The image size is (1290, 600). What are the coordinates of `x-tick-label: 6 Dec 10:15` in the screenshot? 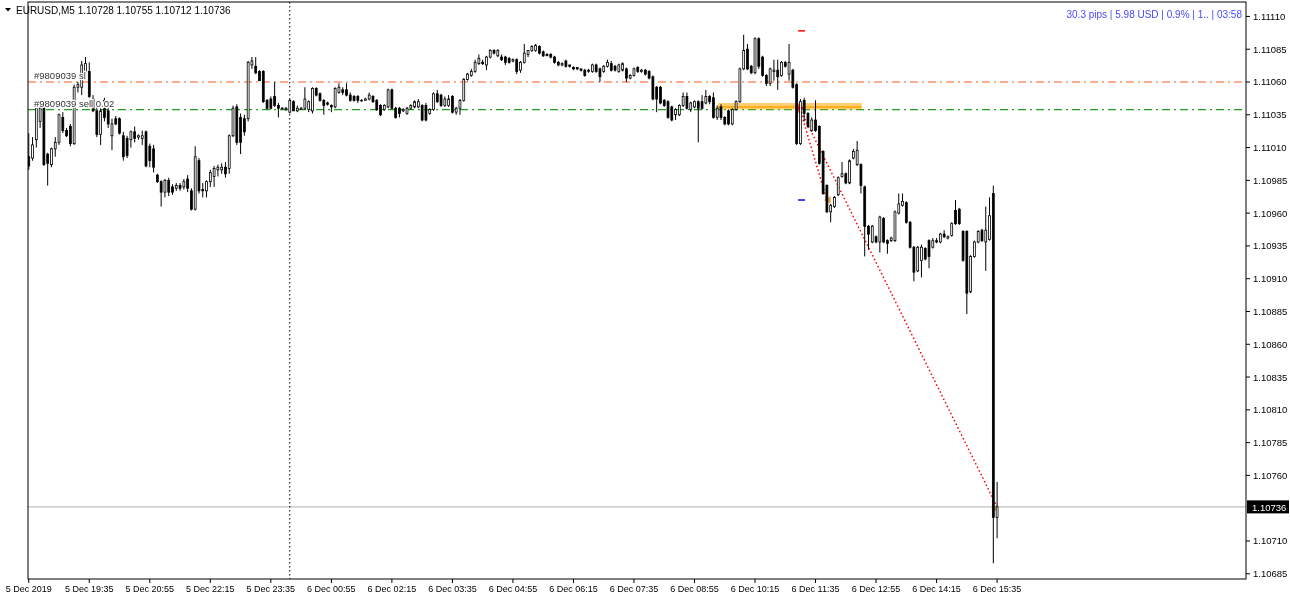 It's located at (755, 589).